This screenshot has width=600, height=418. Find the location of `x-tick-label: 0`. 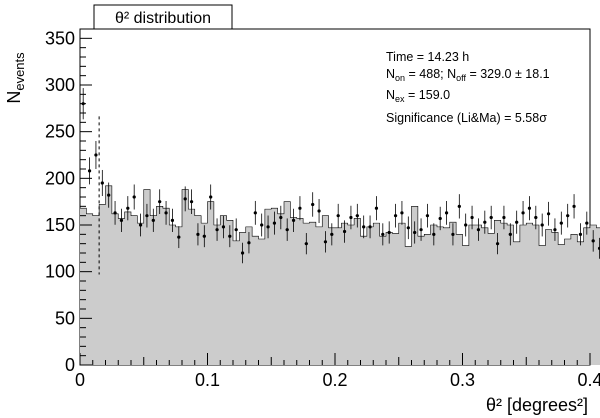

x-tick-label: 0 is located at coordinates (80, 380).